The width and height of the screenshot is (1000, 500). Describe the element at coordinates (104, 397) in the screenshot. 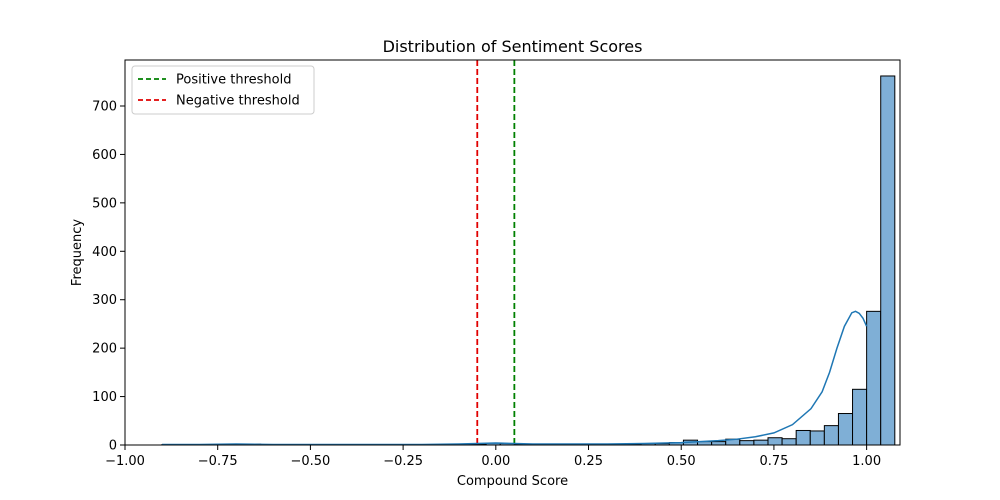

I see `y-tick-label: 100` at that location.